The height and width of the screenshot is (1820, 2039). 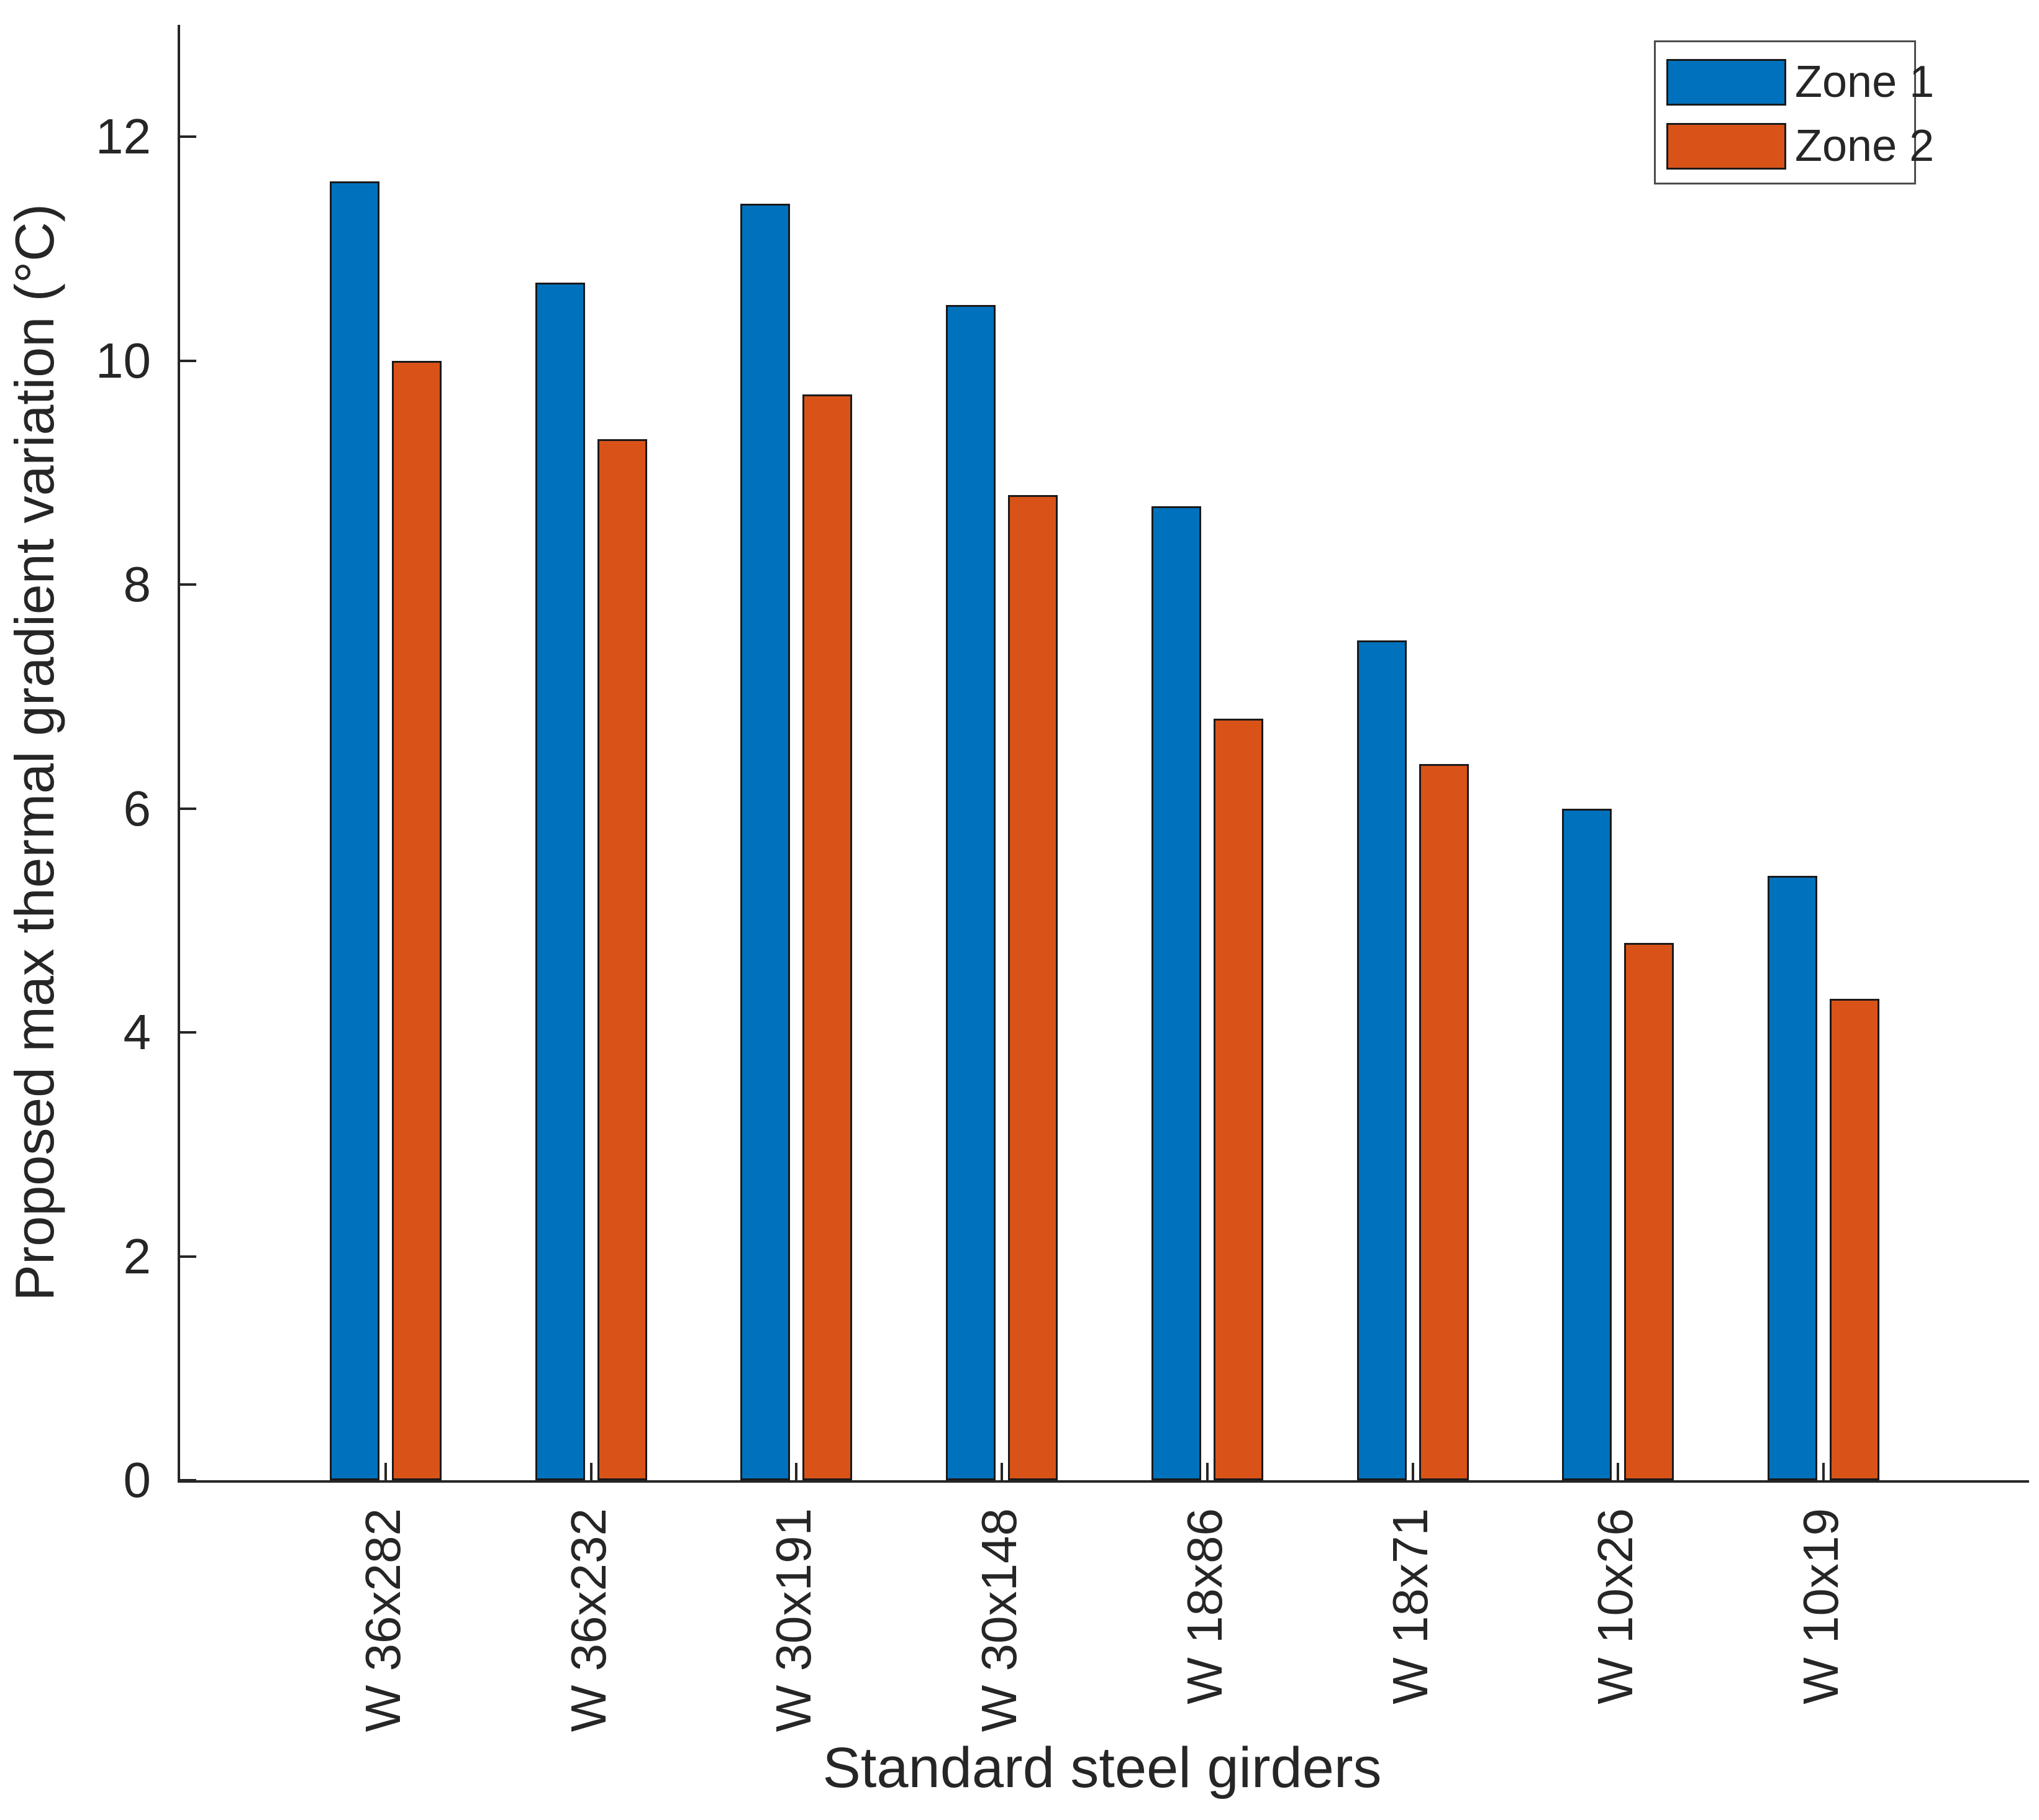 What do you see at coordinates (1444, 1122) in the screenshot?
I see `bar-zone-2-w-18x71` at bounding box center [1444, 1122].